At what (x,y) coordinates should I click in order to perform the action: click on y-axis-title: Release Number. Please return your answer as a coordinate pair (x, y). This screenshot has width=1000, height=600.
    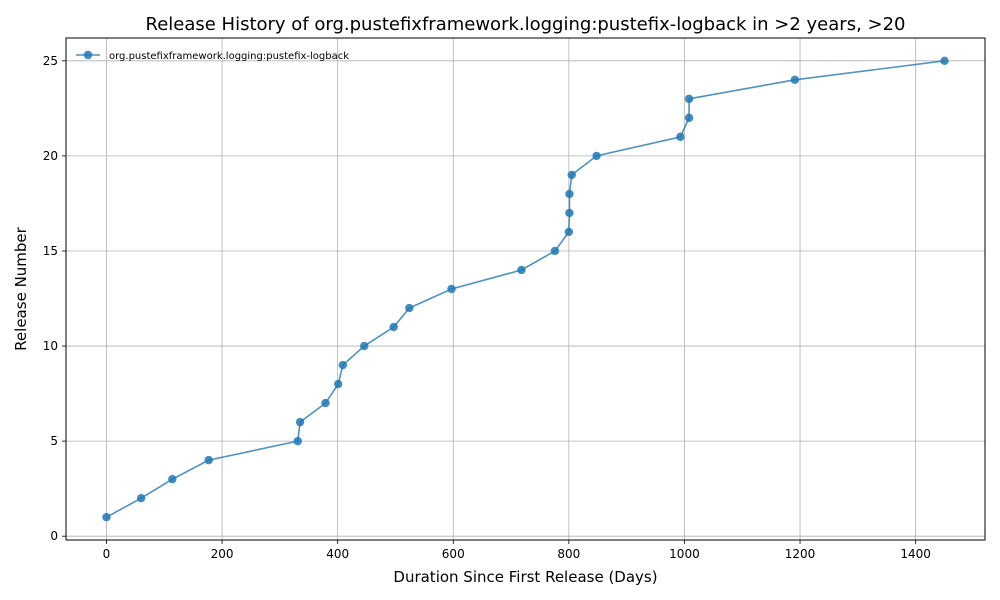
    Looking at the image, I should click on (21, 288).